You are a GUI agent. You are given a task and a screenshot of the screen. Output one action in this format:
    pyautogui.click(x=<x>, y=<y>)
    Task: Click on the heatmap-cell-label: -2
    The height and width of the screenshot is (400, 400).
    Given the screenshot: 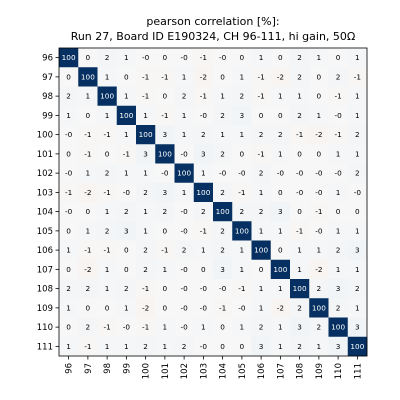 What is the action you would take?
    pyautogui.click(x=280, y=307)
    